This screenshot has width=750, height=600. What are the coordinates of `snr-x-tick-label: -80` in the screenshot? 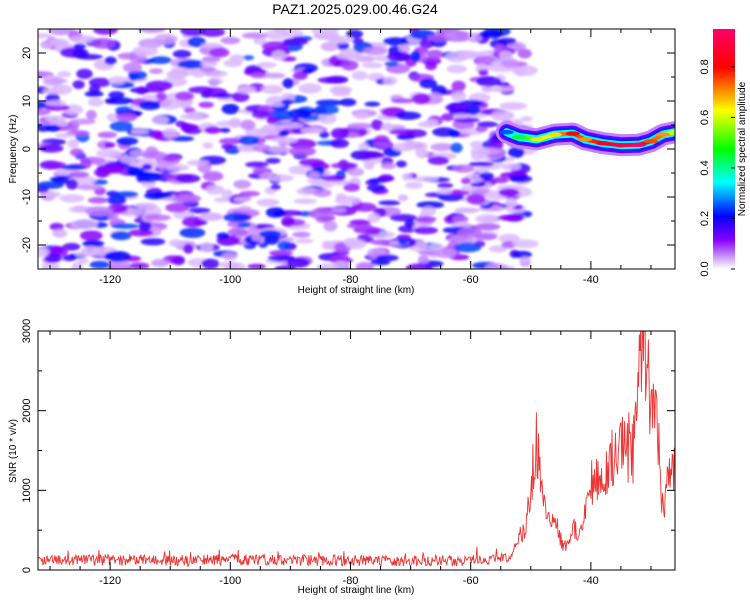 It's located at (351, 581).